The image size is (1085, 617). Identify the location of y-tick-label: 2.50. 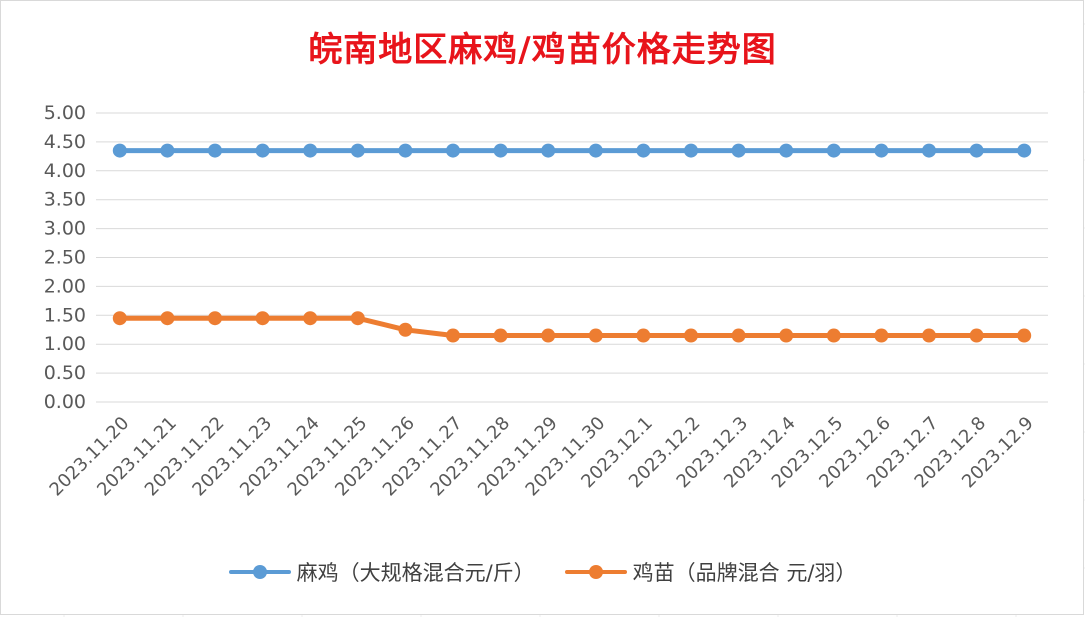
(65, 258).